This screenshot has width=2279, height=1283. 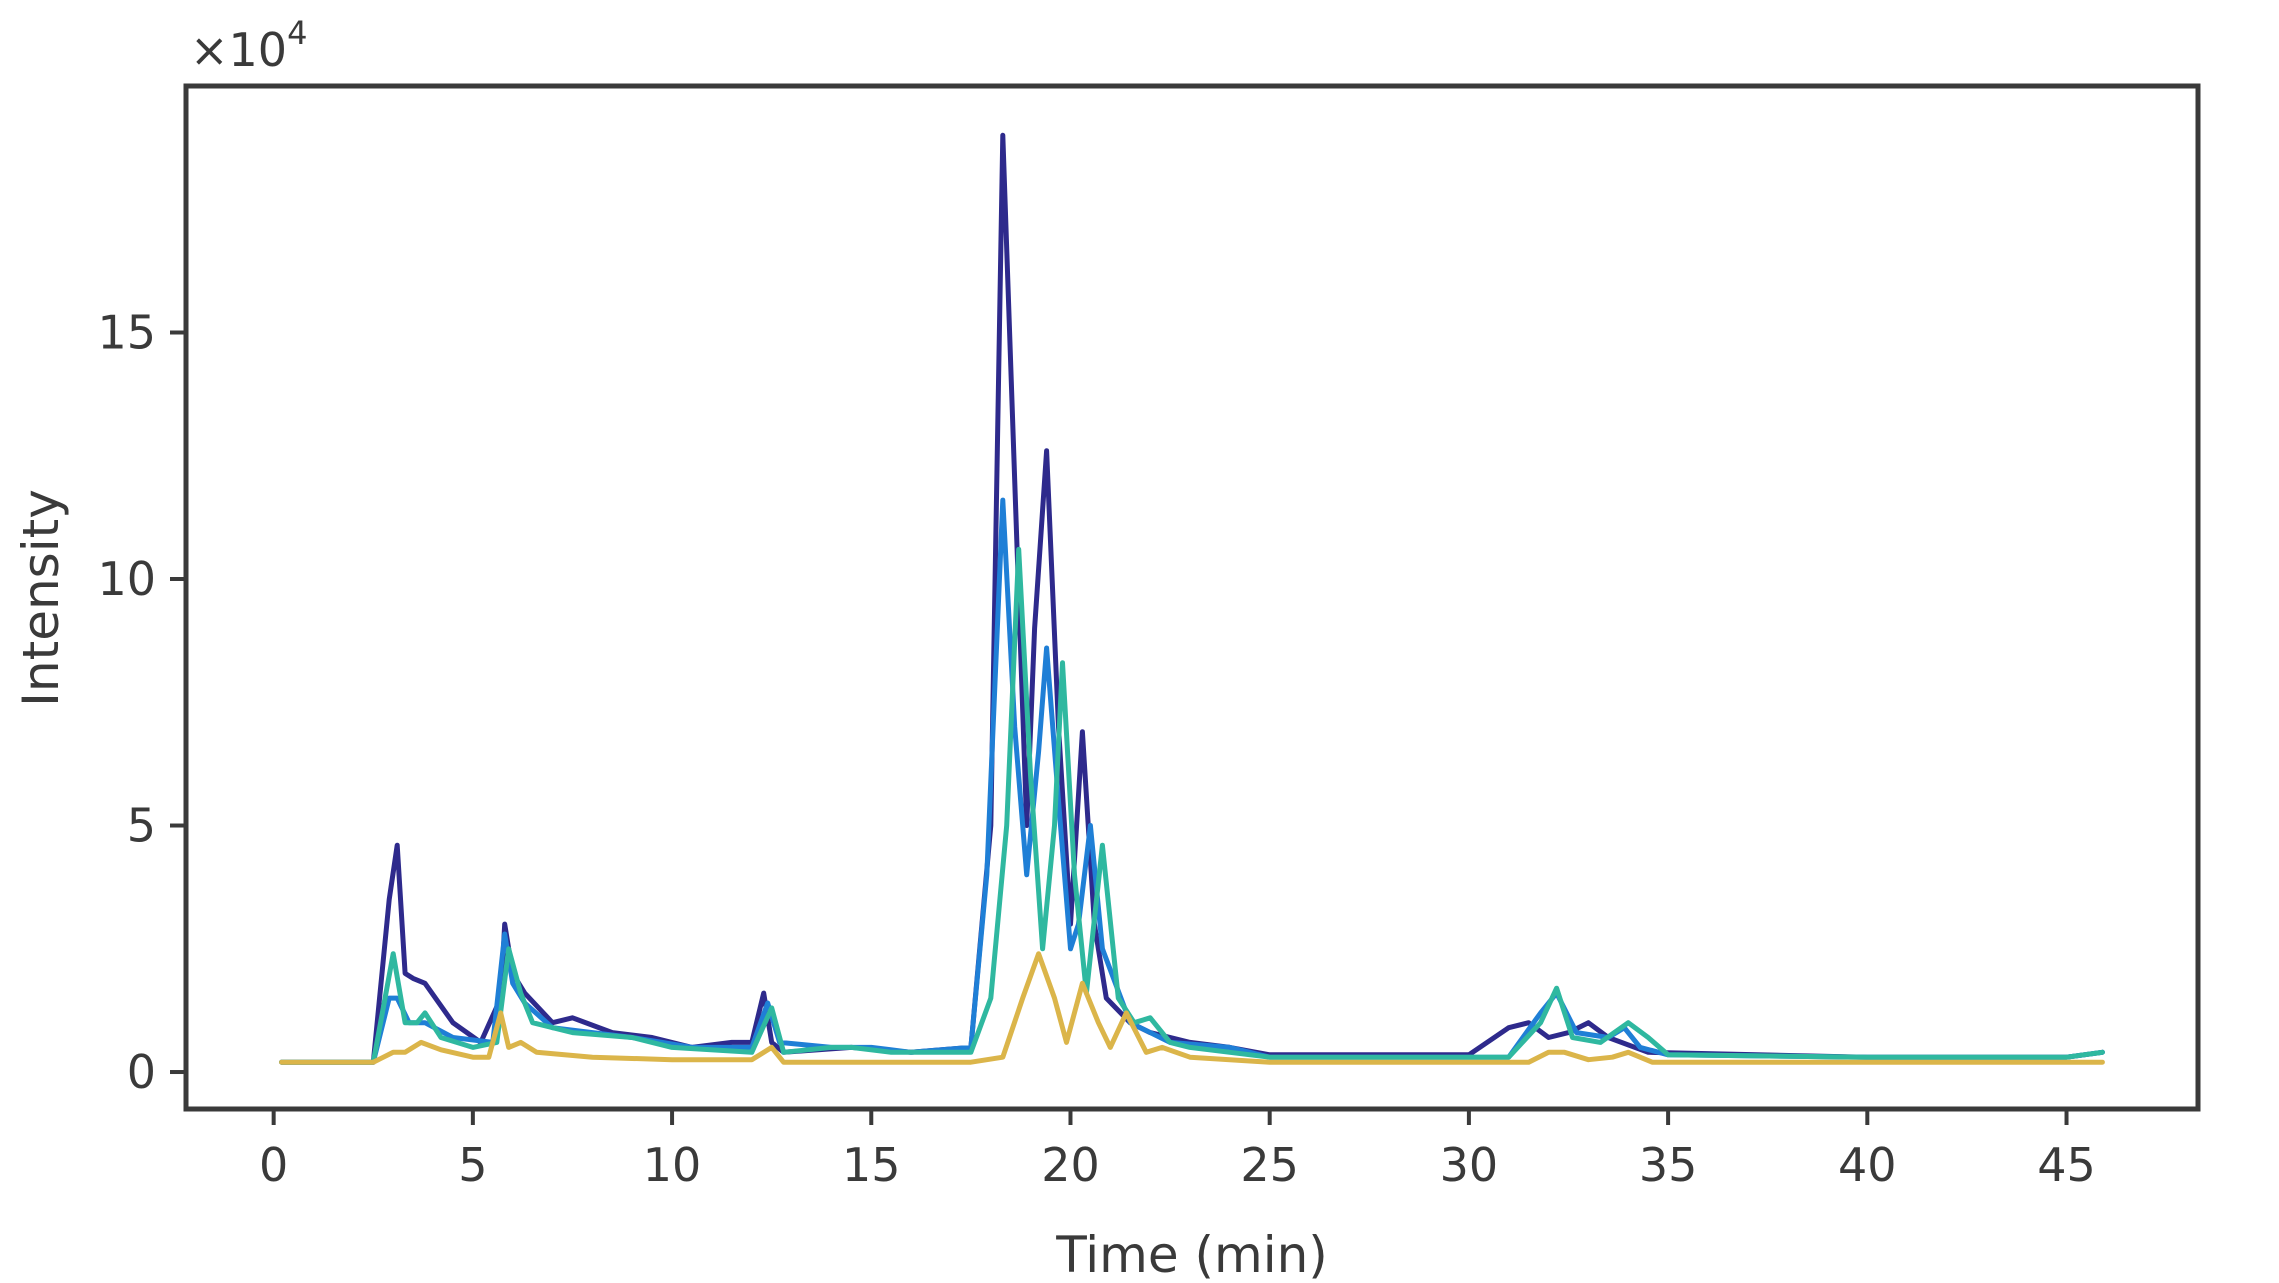 What do you see at coordinates (1269, 1165) in the screenshot?
I see `x-tick-label: 25` at bounding box center [1269, 1165].